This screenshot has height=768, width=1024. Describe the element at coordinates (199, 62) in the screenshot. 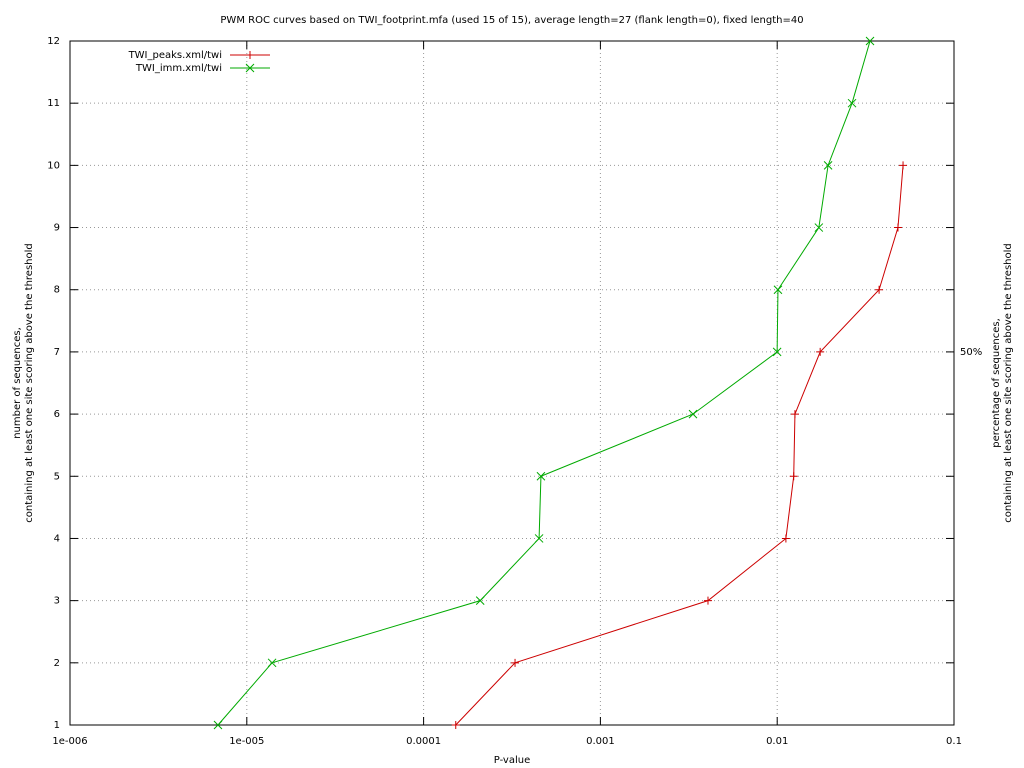

I see `legend: TWI_peaks.xml/twi TWI_imm.xml/twi` at that location.